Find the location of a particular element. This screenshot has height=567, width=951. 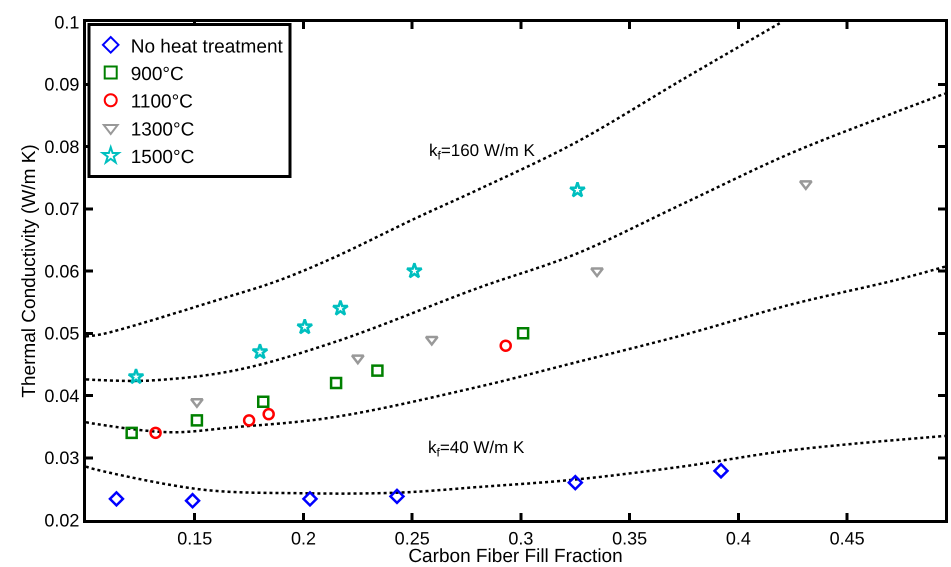

y-tick-label: 0.06 is located at coordinates (62, 271).